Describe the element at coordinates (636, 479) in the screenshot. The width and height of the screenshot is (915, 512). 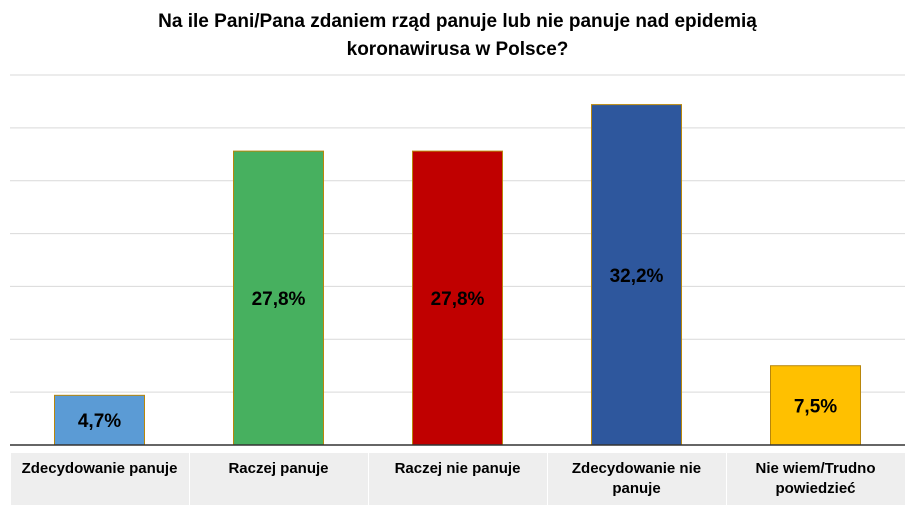
I see `category-label-4: Zdecydowanie nie panuje` at that location.